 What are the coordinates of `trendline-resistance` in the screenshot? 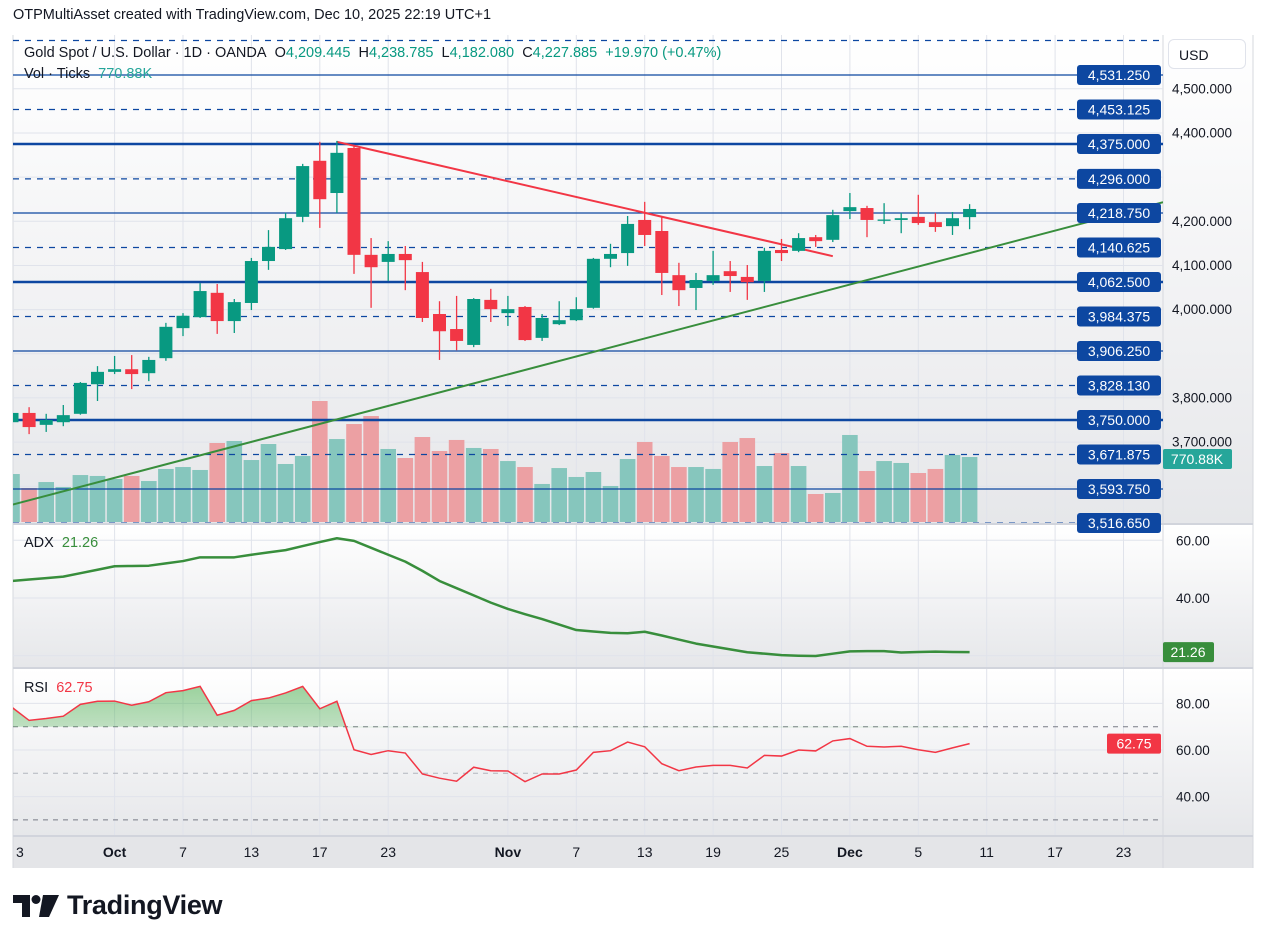 It's located at (585, 199).